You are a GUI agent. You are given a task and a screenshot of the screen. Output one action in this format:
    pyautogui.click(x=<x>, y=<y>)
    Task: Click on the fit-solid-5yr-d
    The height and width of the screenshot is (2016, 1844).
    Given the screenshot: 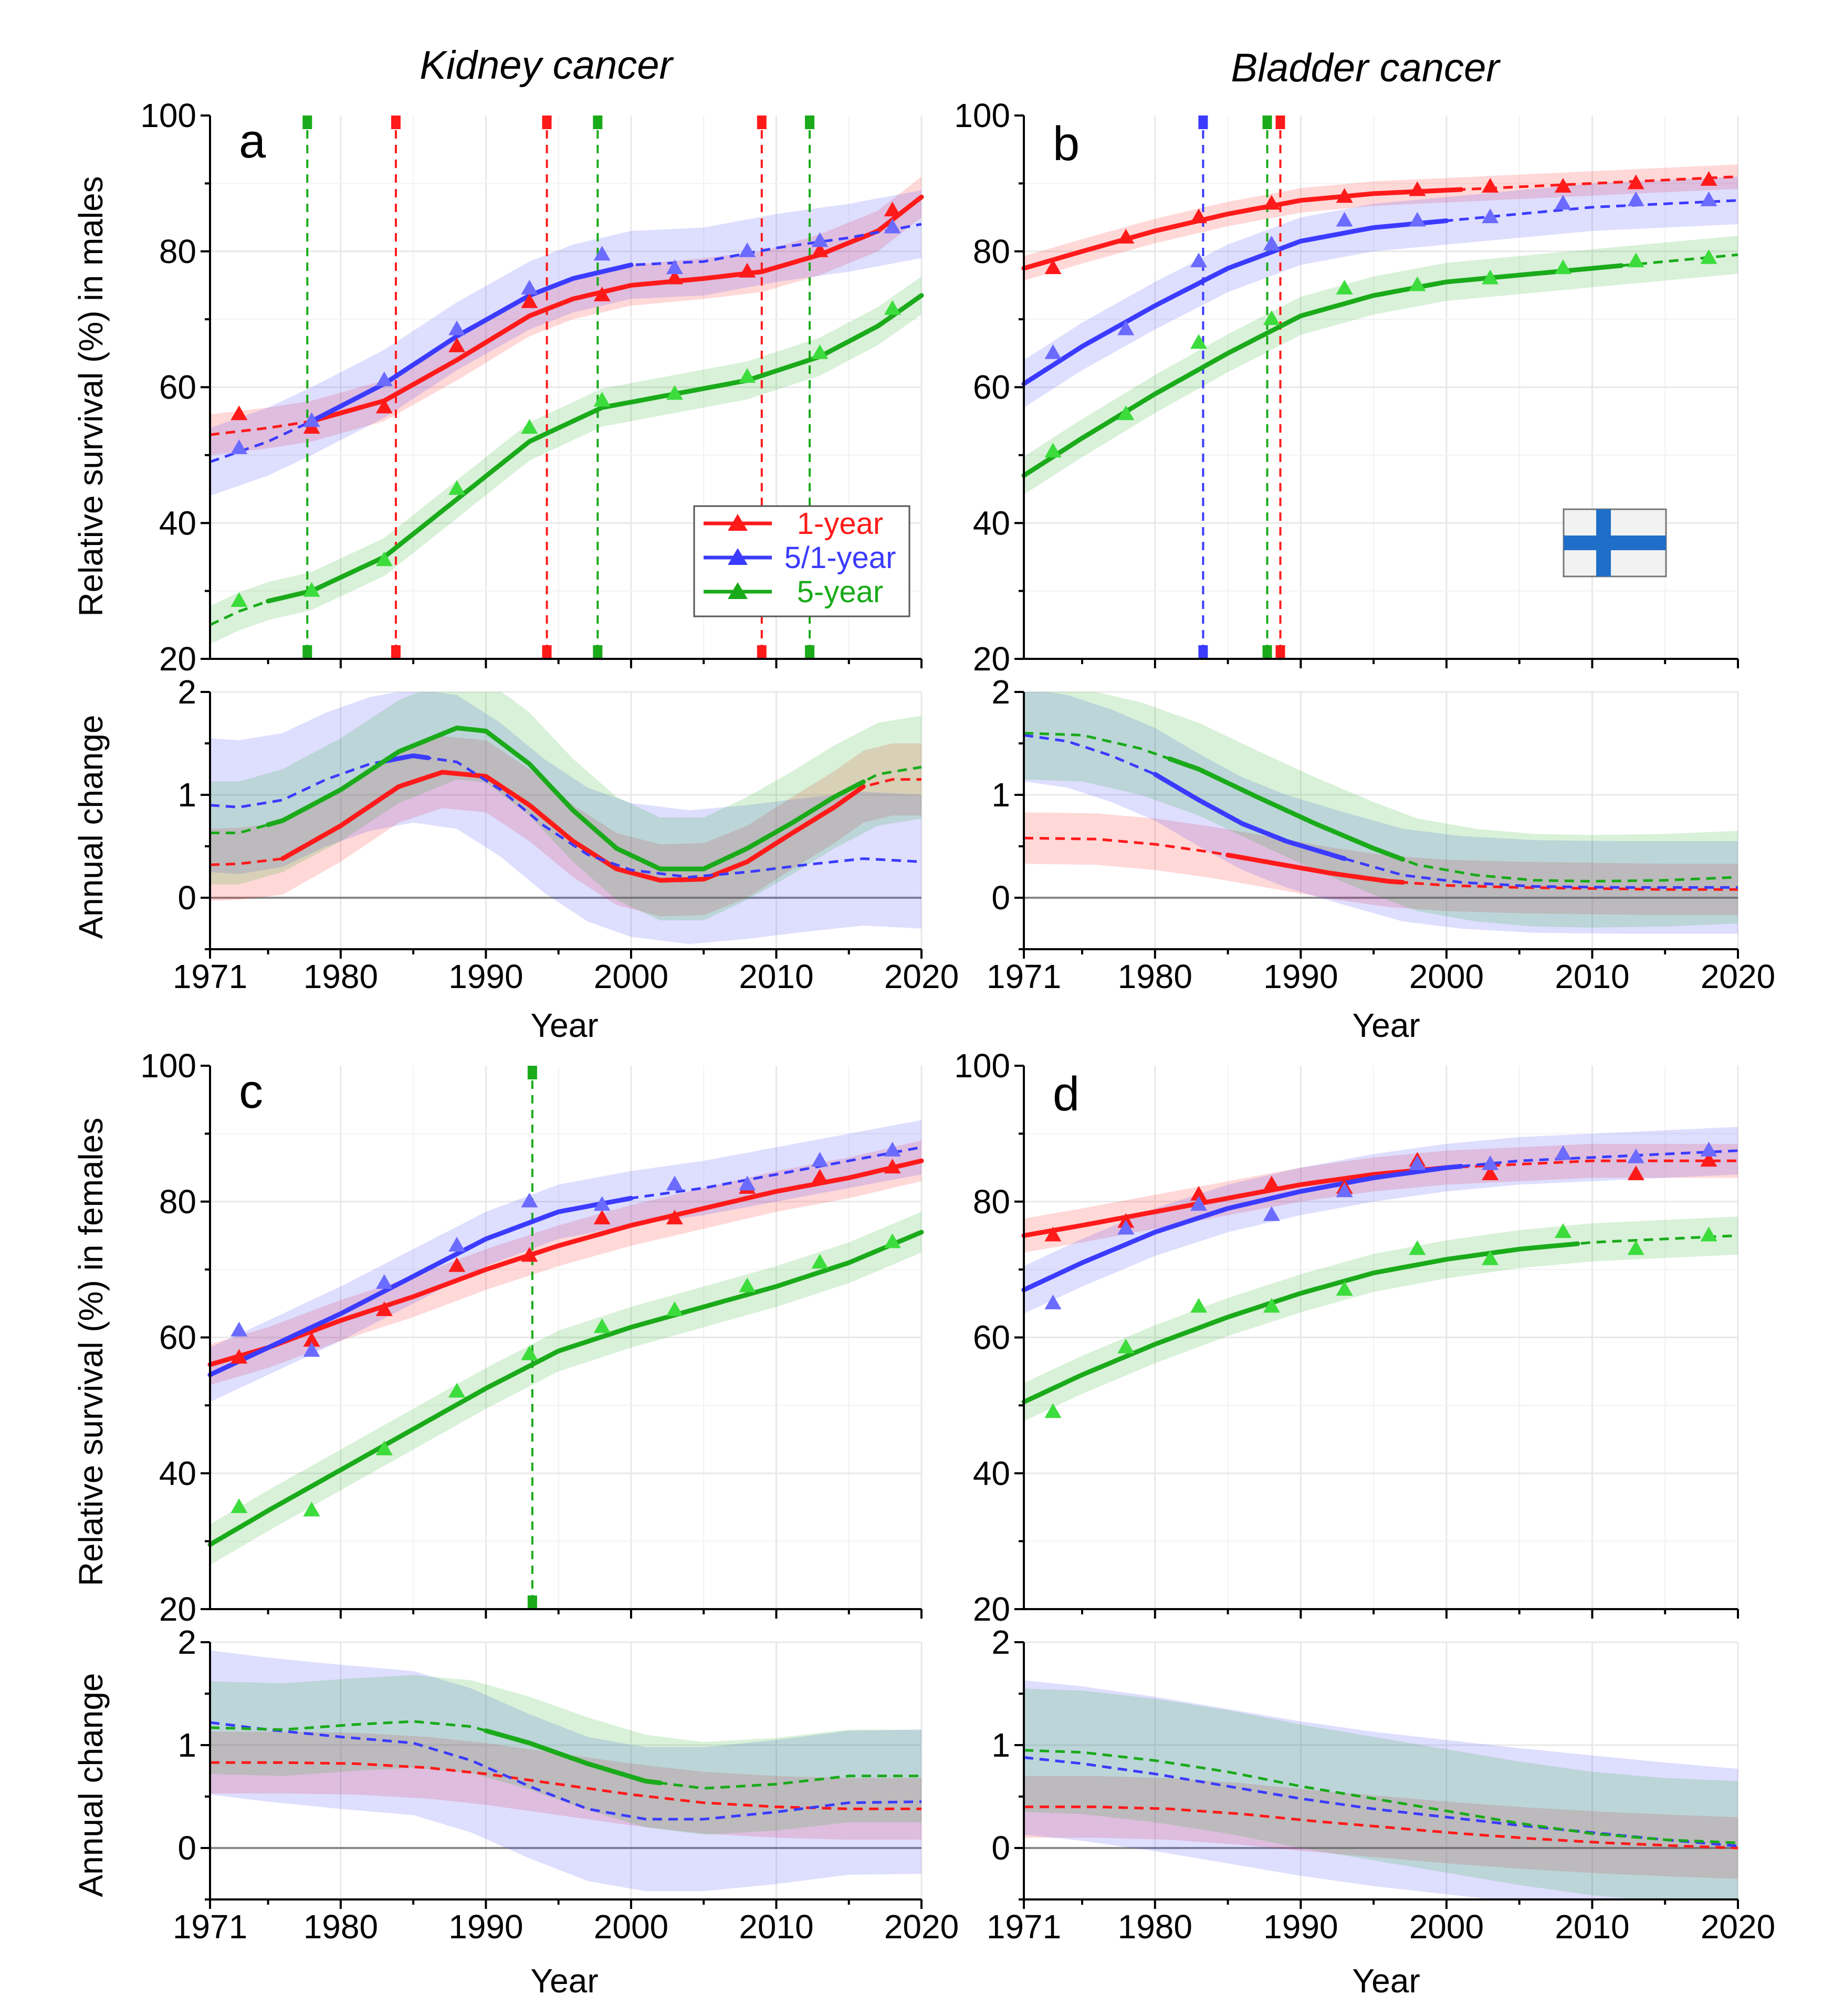 What is the action you would take?
    pyautogui.click(x=1300, y=1322)
    